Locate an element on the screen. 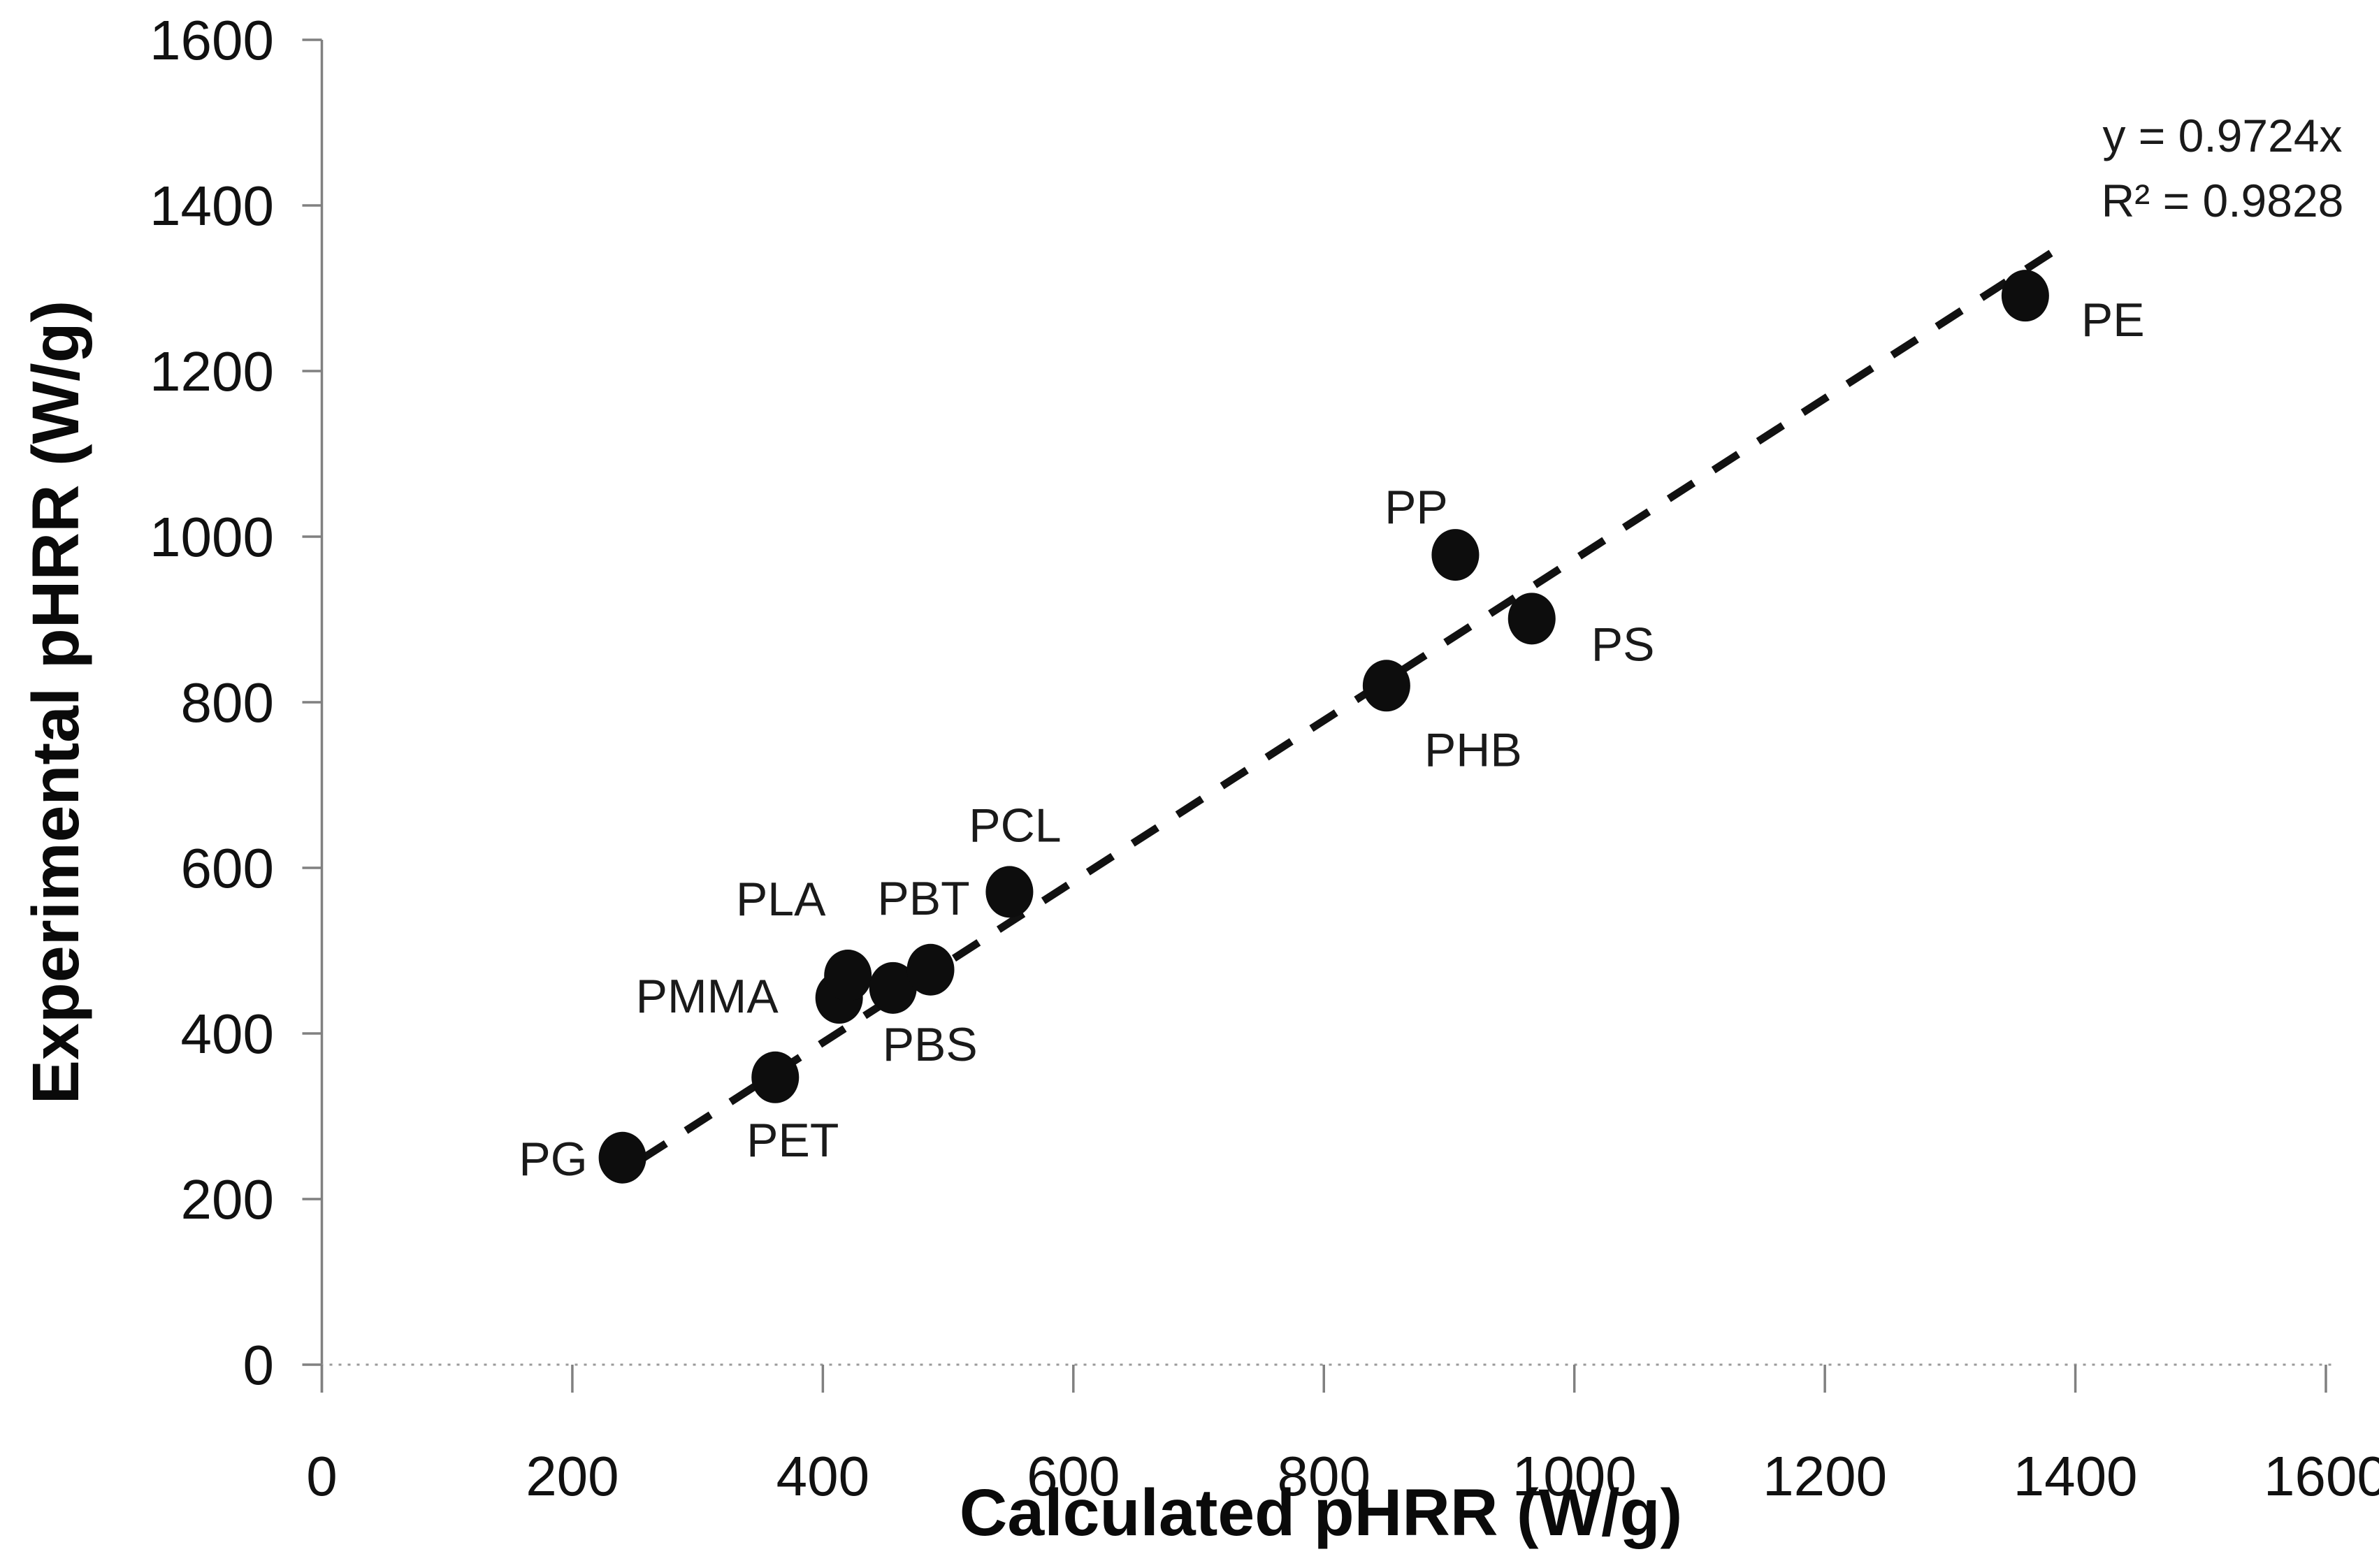  x-axis-tick-label: 200 is located at coordinates (573, 1476).